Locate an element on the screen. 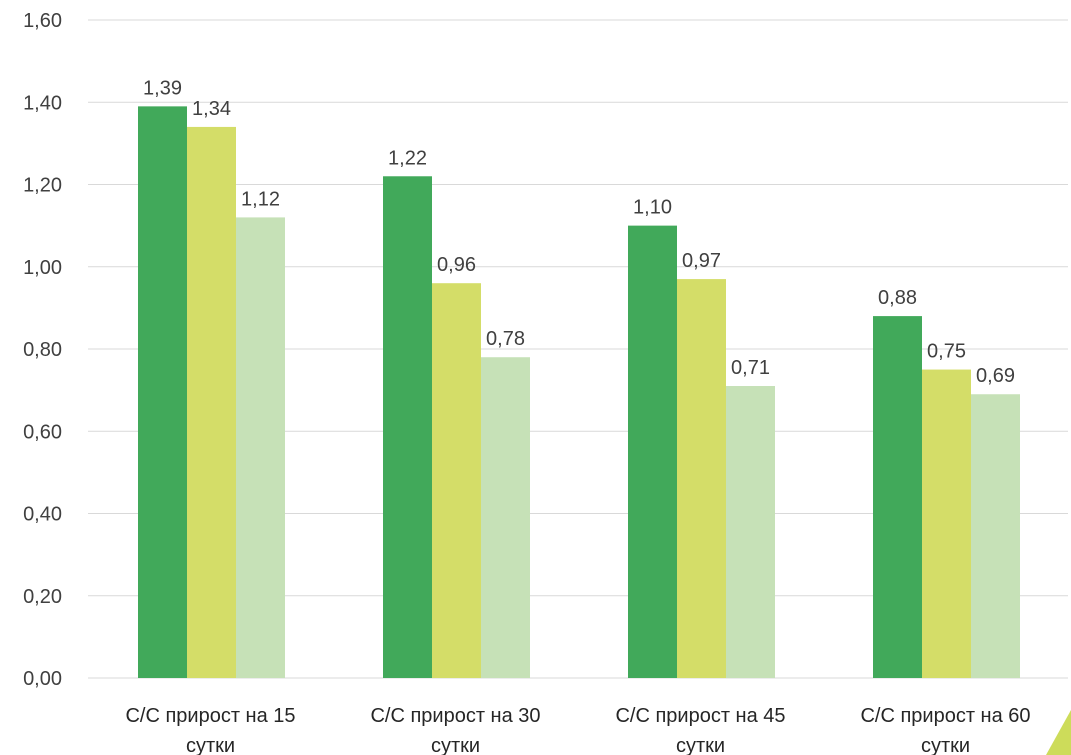  y-tick-label: 0,20 is located at coordinates (42, 597).